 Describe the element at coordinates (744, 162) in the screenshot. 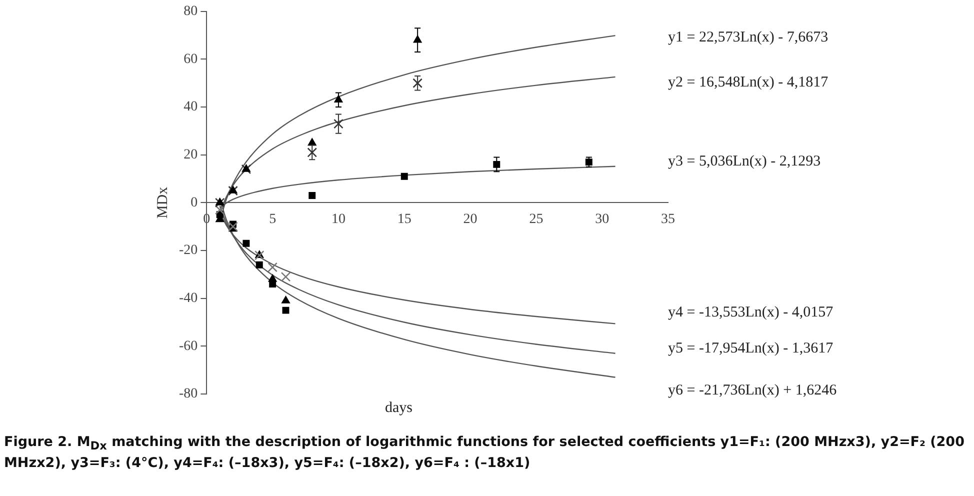

I see `annotation: y3 = 5,036Ln(x) - 2,1293` at that location.